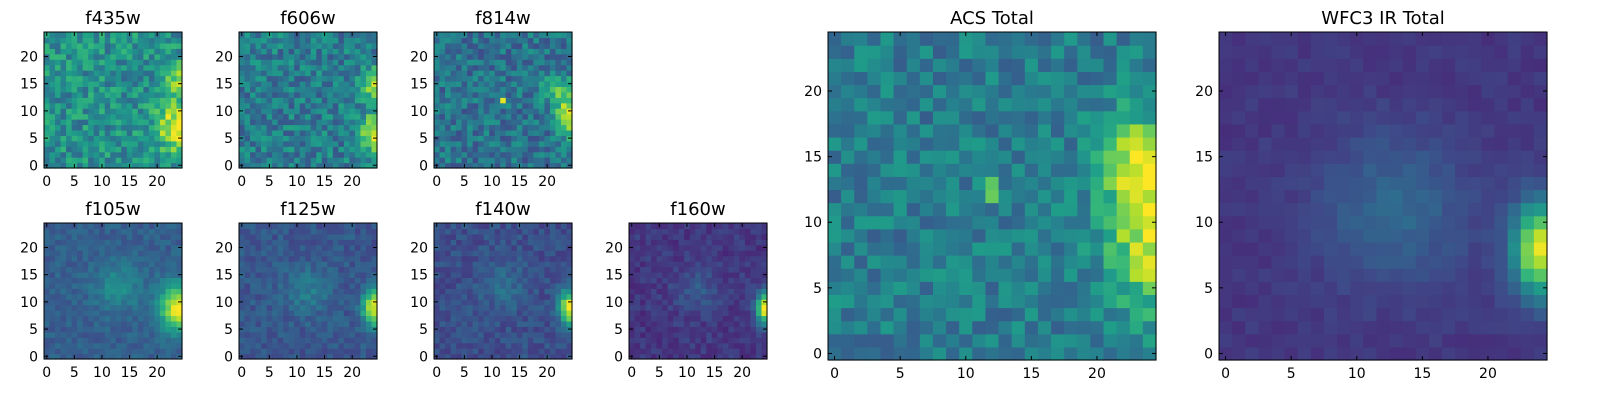 The width and height of the screenshot is (1600, 400). I want to click on axes-frame, so click(503, 291).